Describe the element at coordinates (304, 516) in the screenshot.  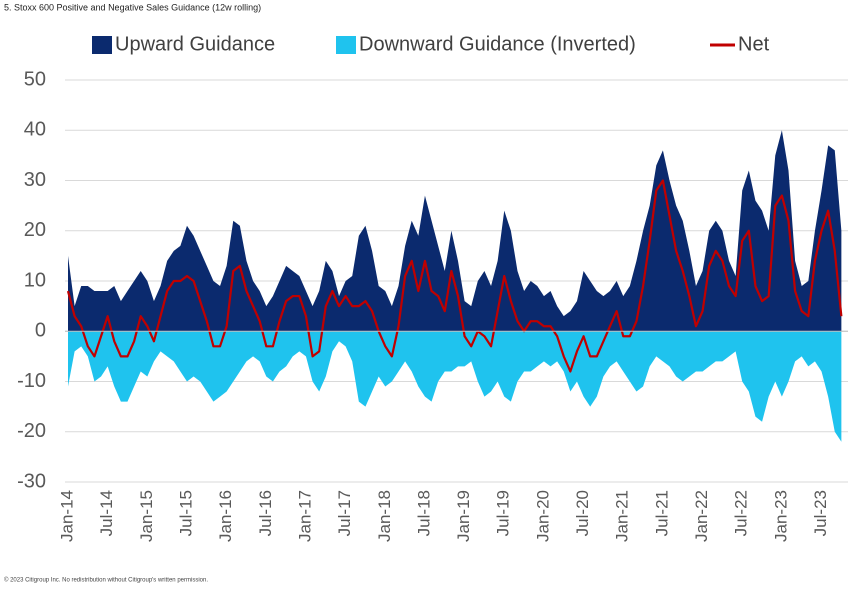
I see `x-tick-label: Jan-17` at that location.